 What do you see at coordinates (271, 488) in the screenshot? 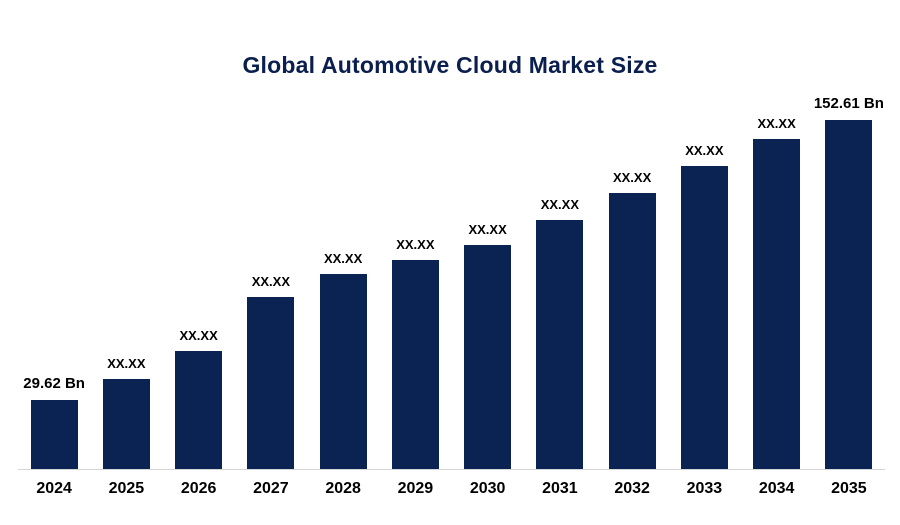
I see `x-axis-label: 2027` at bounding box center [271, 488].